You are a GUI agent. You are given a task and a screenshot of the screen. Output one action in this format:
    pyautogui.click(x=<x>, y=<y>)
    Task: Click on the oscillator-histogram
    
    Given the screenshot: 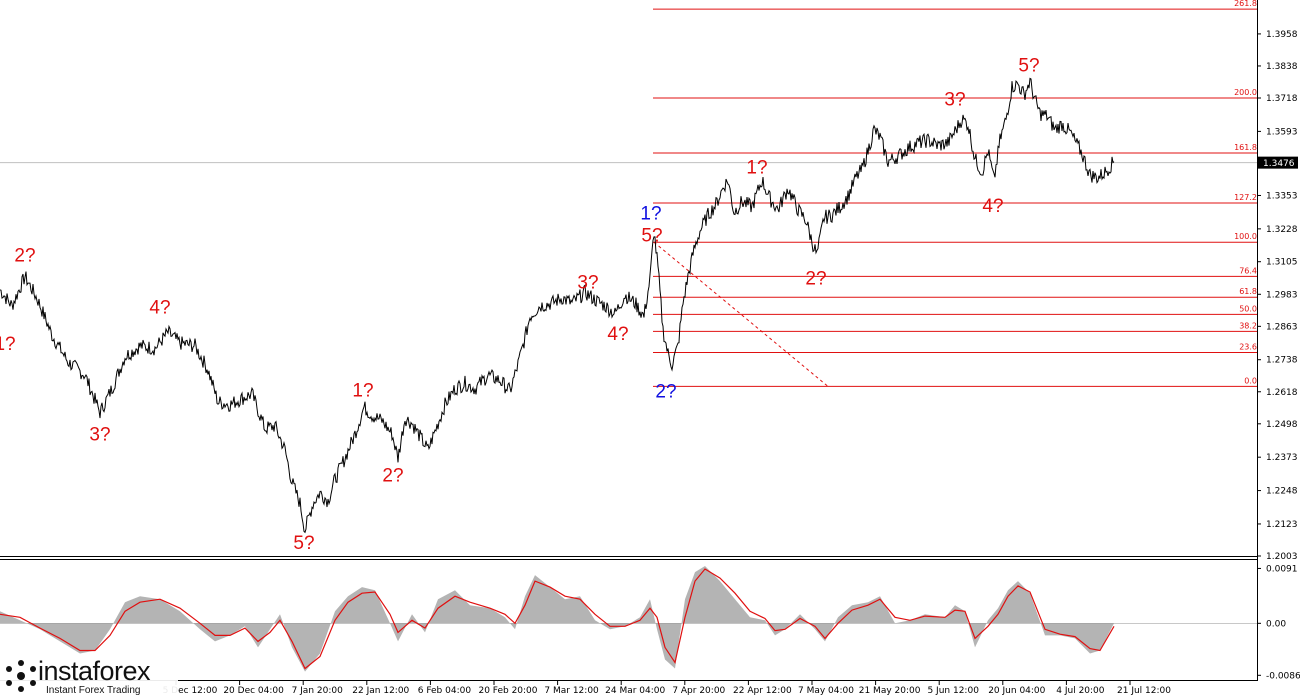 What is the action you would take?
    pyautogui.click(x=557, y=619)
    